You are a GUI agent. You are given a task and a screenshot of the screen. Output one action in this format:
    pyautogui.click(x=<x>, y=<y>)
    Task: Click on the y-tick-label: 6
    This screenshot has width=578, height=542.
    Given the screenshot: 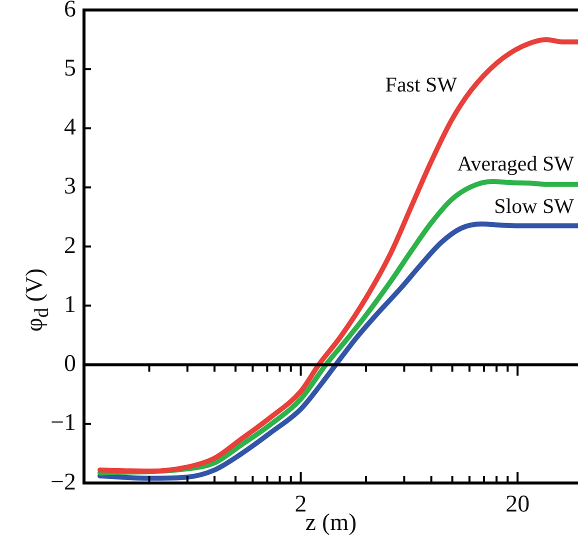 What is the action you would take?
    pyautogui.click(x=70, y=11)
    